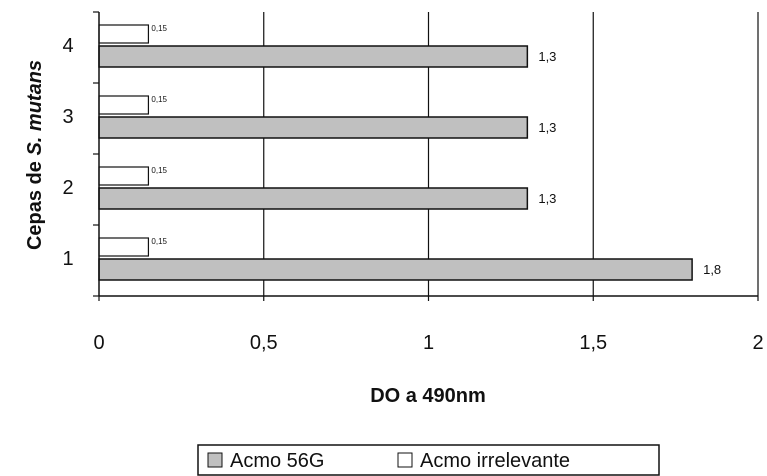 Image resolution: width=767 pixels, height=476 pixels. What do you see at coordinates (264, 343) in the screenshot?
I see `x-tick-label: 0,5` at bounding box center [264, 343].